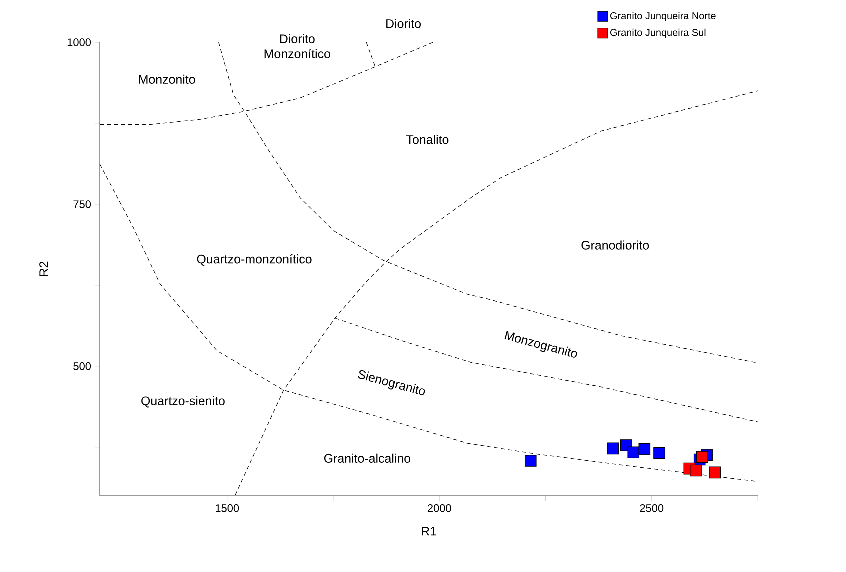 The width and height of the screenshot is (846, 572). I want to click on annotation: Monzonito, so click(167, 79).